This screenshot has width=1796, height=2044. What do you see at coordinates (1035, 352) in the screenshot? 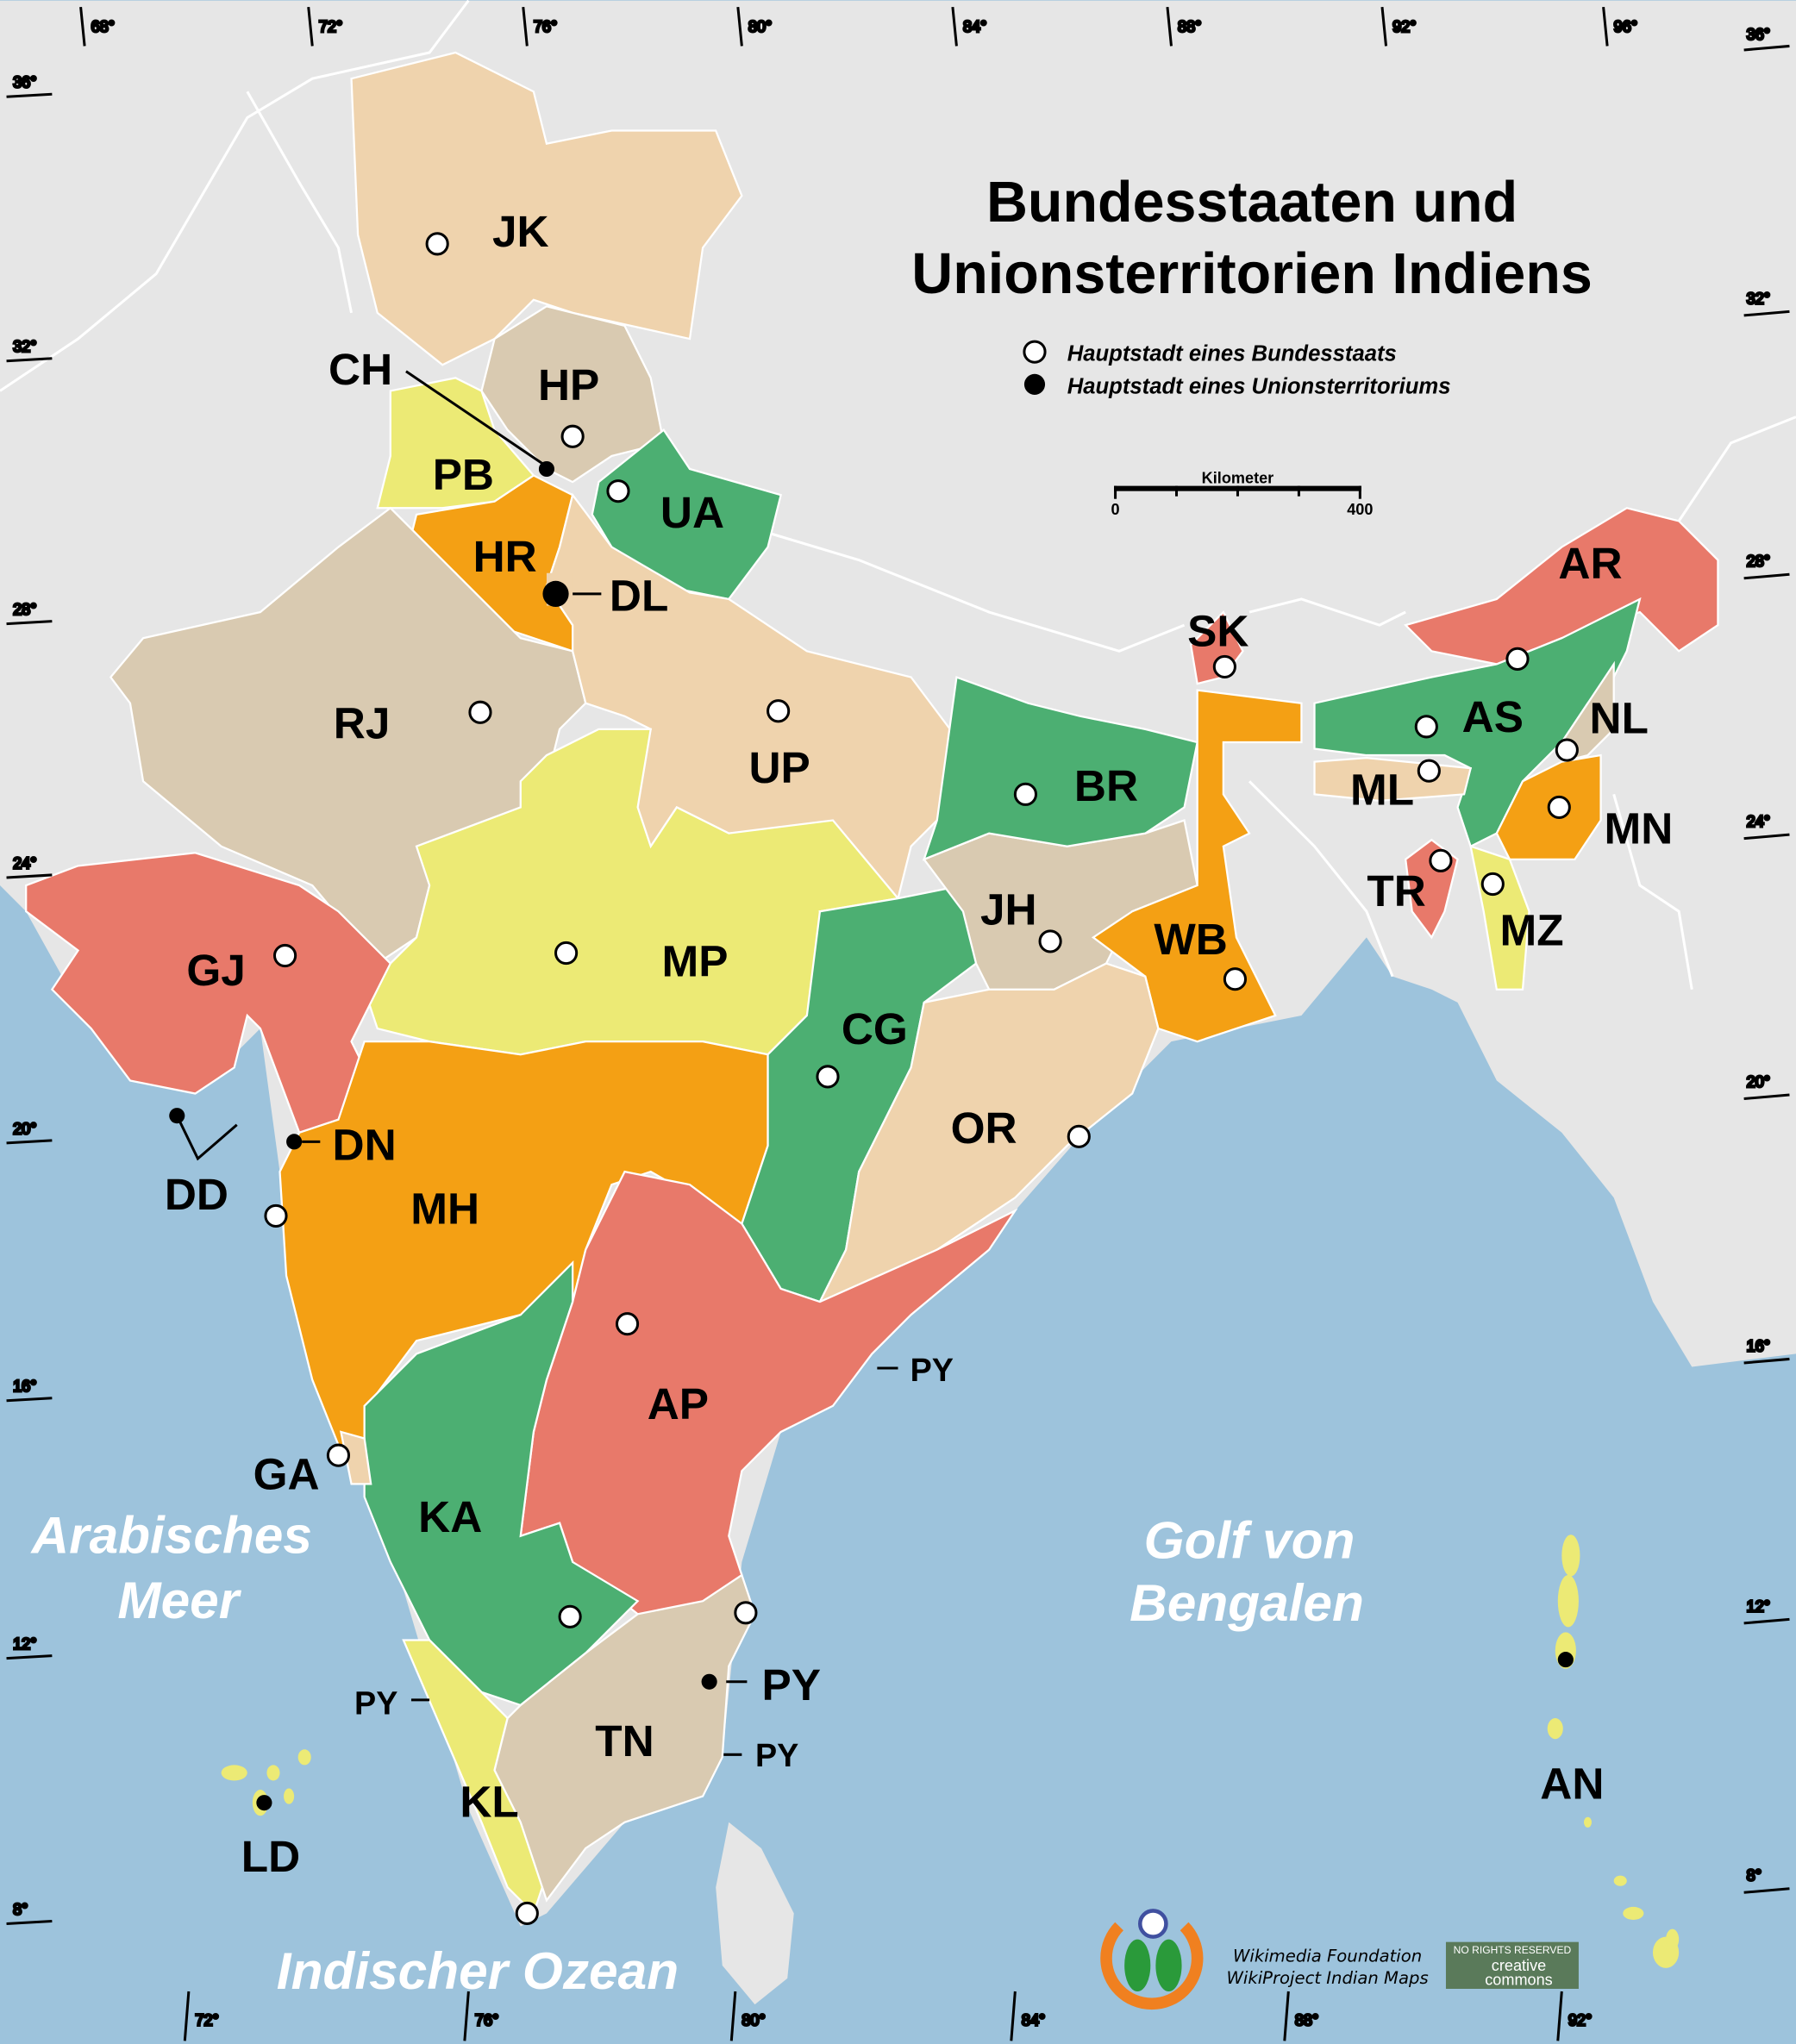
I see `legend-state-capital-icon` at bounding box center [1035, 352].